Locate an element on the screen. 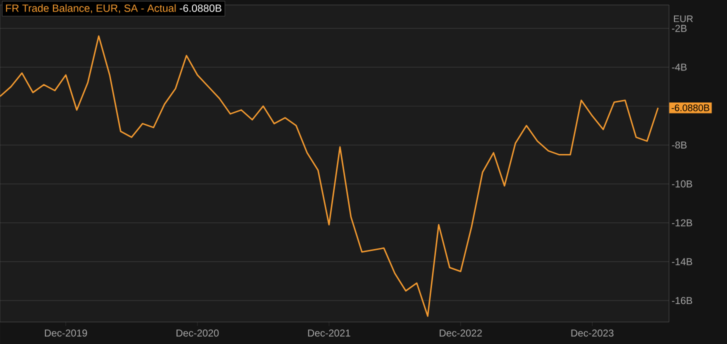 This screenshot has height=344, width=727. y-tick-label: -2B is located at coordinates (679, 28).